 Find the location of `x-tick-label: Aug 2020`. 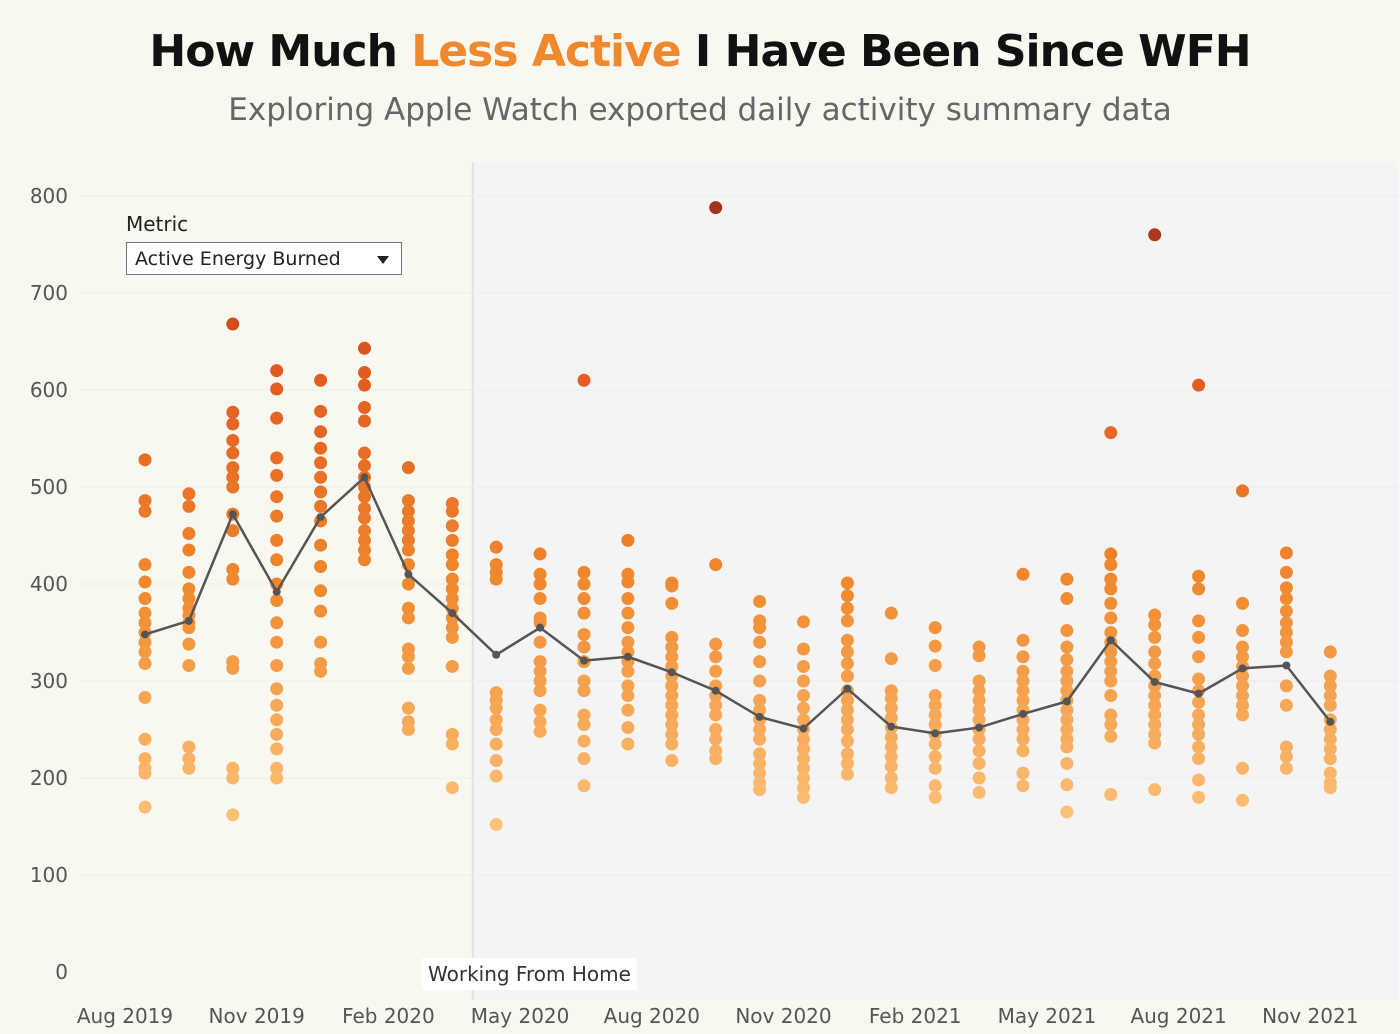

x-tick-label: Aug 2020 is located at coordinates (652, 1016).